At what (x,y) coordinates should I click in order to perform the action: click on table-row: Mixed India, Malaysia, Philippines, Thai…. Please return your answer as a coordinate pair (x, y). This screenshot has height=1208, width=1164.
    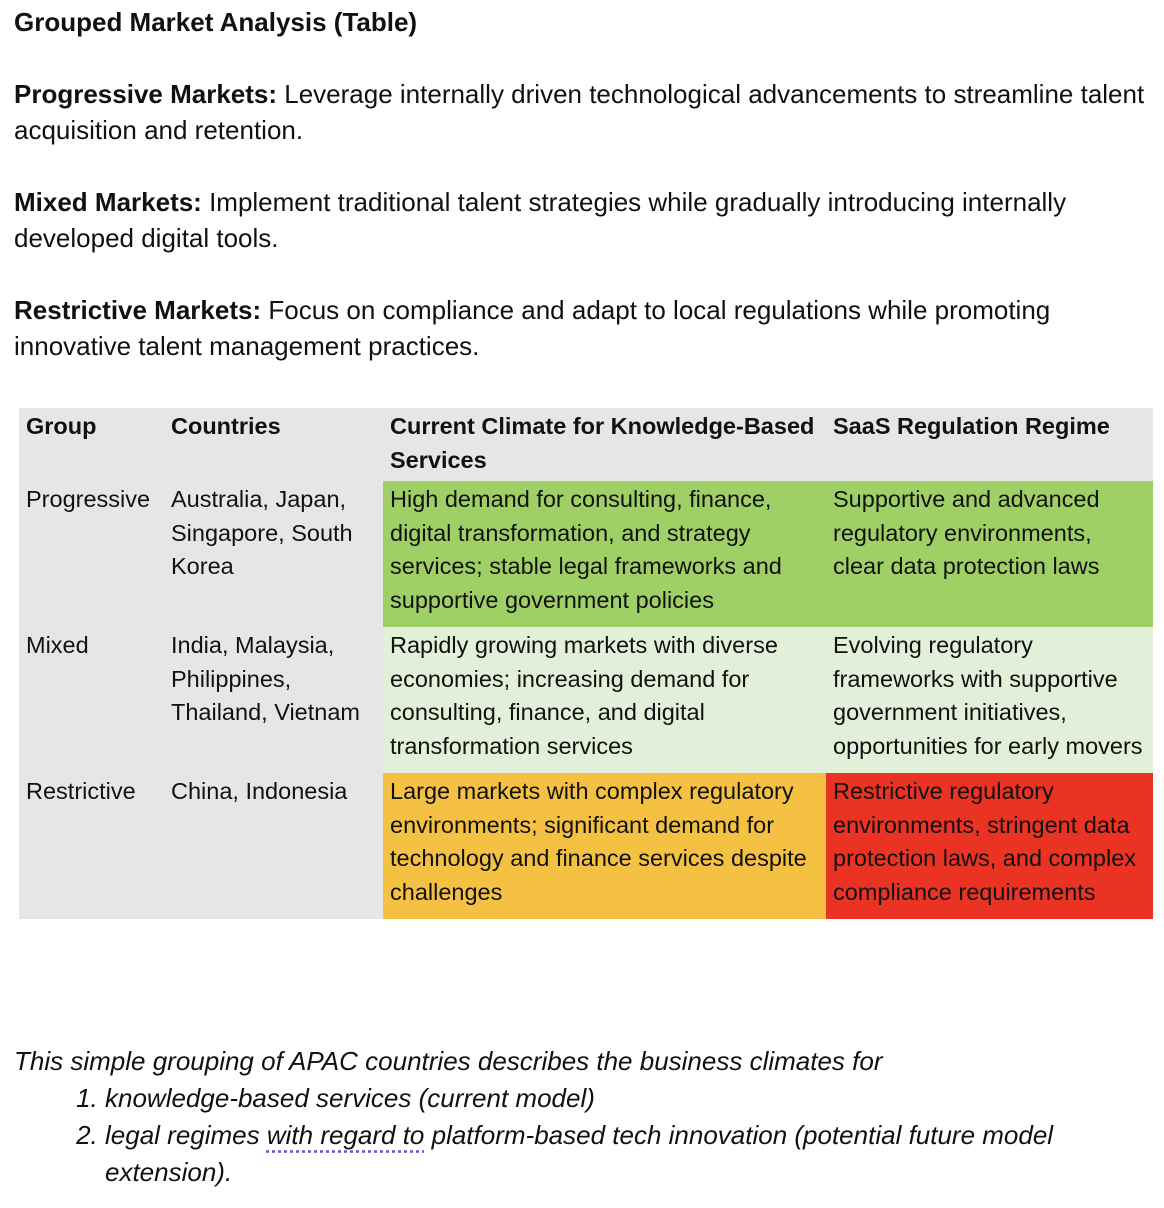
    Looking at the image, I should click on (586, 700).